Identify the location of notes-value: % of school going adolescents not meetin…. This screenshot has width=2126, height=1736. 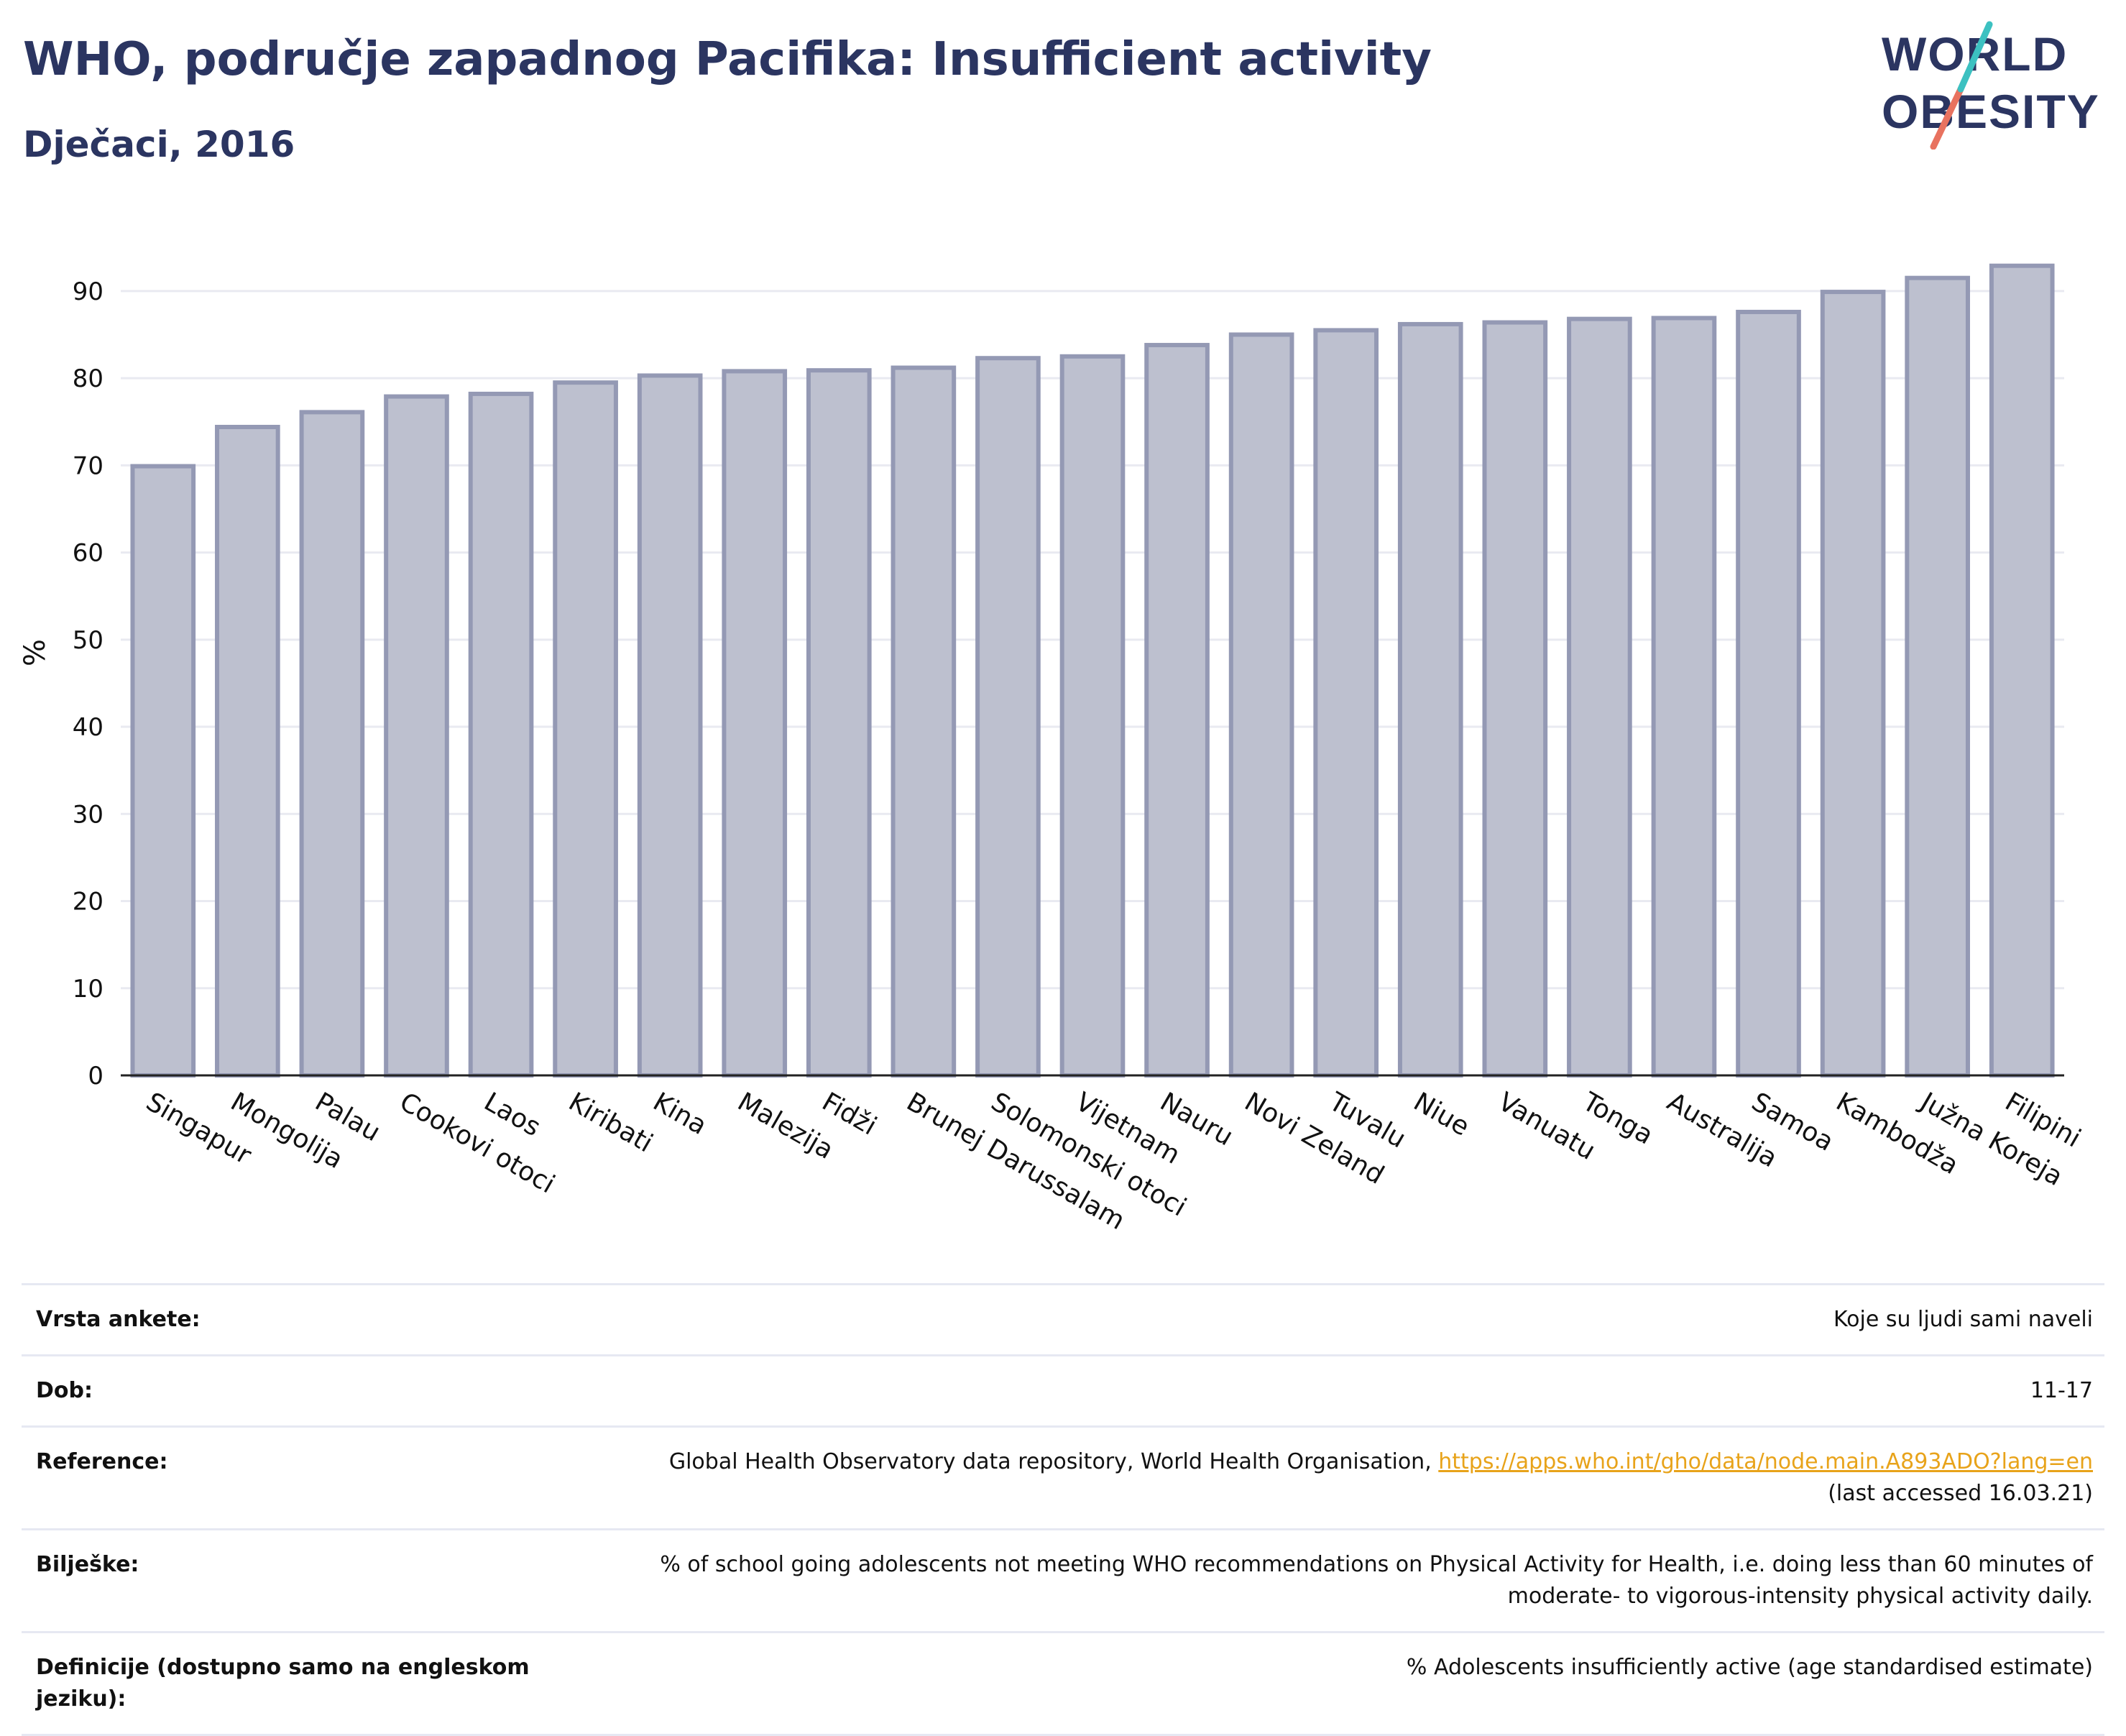
(1328, 1580).